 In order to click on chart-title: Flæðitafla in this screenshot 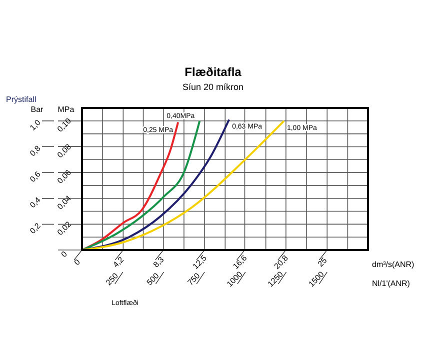, I will do `click(213, 72)`.